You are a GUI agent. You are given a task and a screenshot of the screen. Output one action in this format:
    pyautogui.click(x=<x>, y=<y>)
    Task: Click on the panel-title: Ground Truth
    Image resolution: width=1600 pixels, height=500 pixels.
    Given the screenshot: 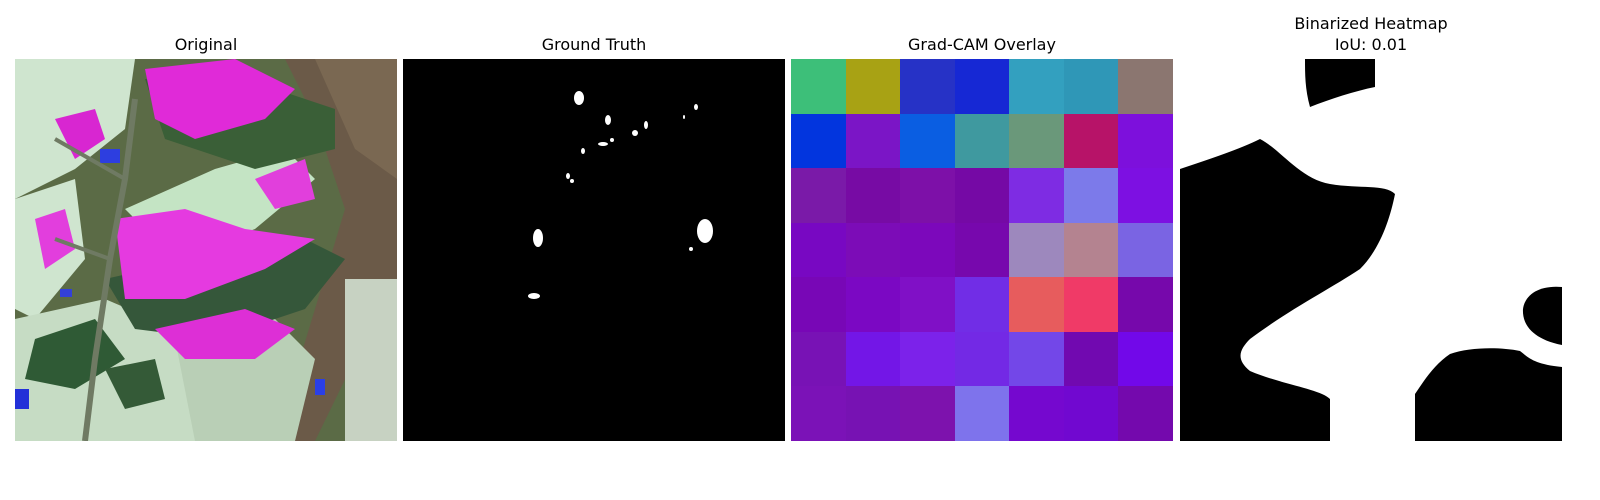 What is the action you would take?
    pyautogui.click(x=594, y=44)
    